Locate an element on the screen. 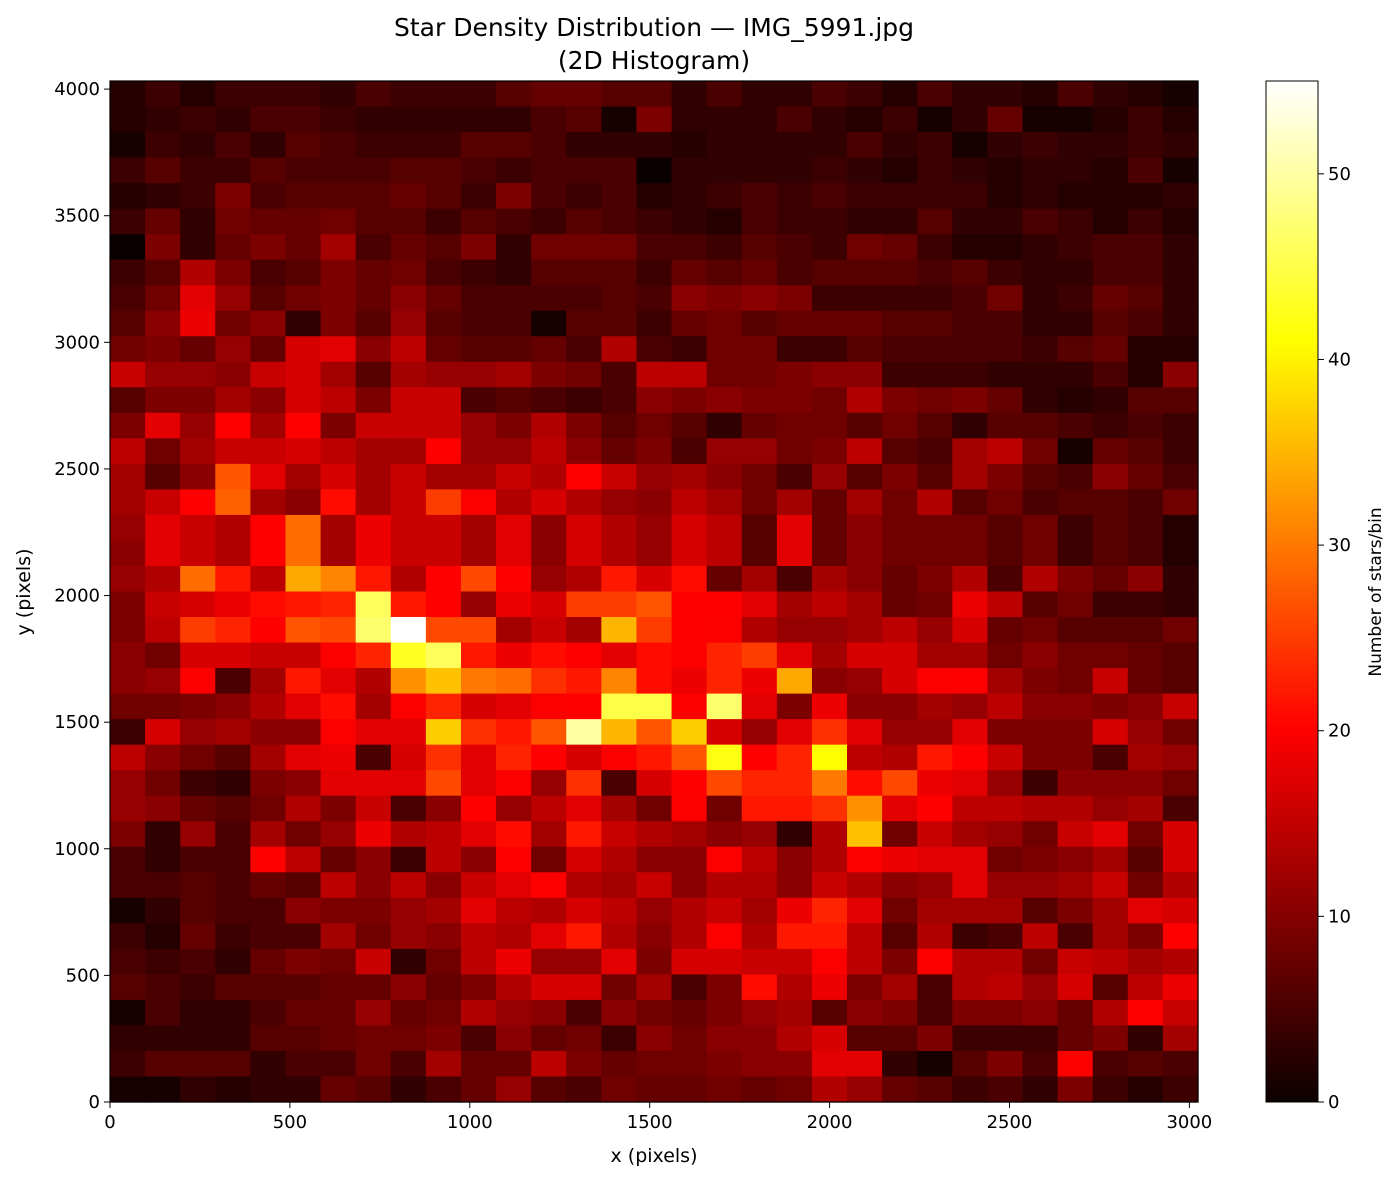  y-tick-label: 2000 is located at coordinates (77, 596).